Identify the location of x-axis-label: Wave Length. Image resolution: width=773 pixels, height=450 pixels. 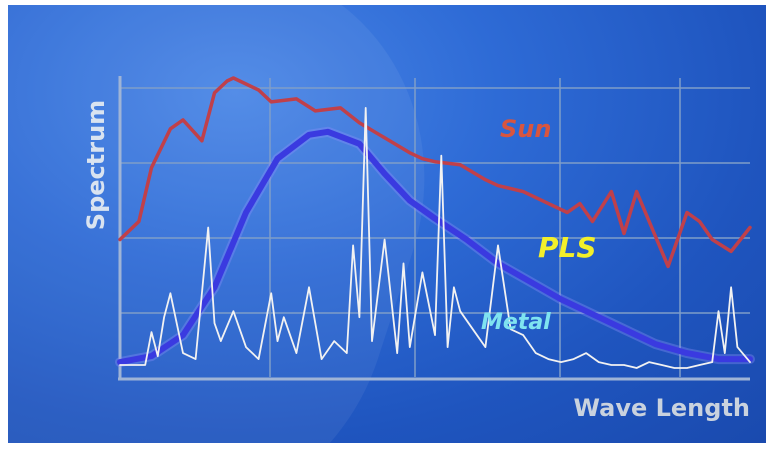
(662, 408).